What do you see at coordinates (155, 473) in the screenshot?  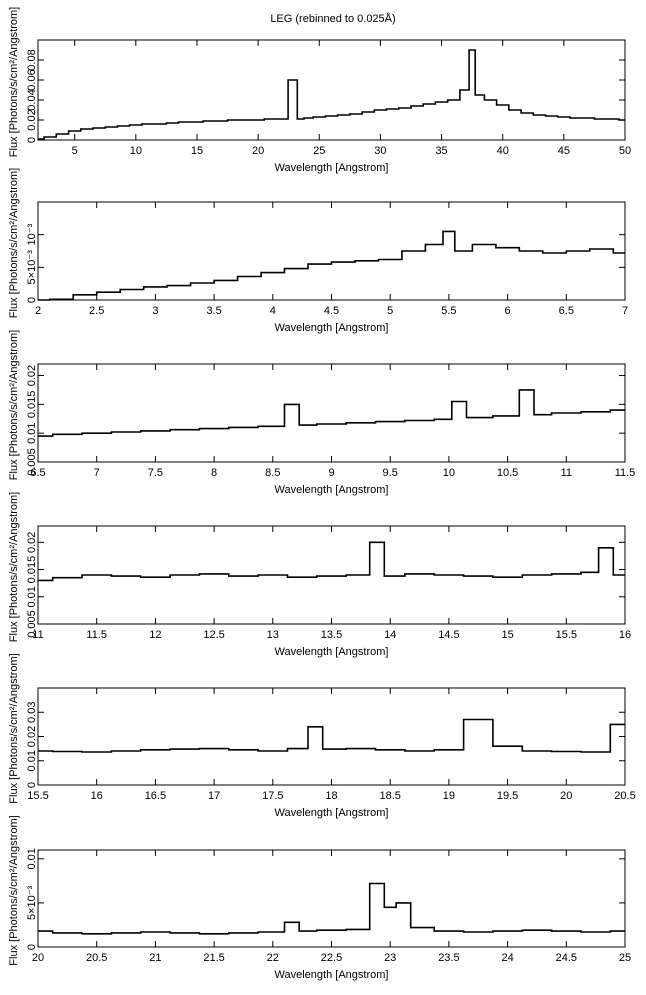 I see `x-tick-label: 7.5` at bounding box center [155, 473].